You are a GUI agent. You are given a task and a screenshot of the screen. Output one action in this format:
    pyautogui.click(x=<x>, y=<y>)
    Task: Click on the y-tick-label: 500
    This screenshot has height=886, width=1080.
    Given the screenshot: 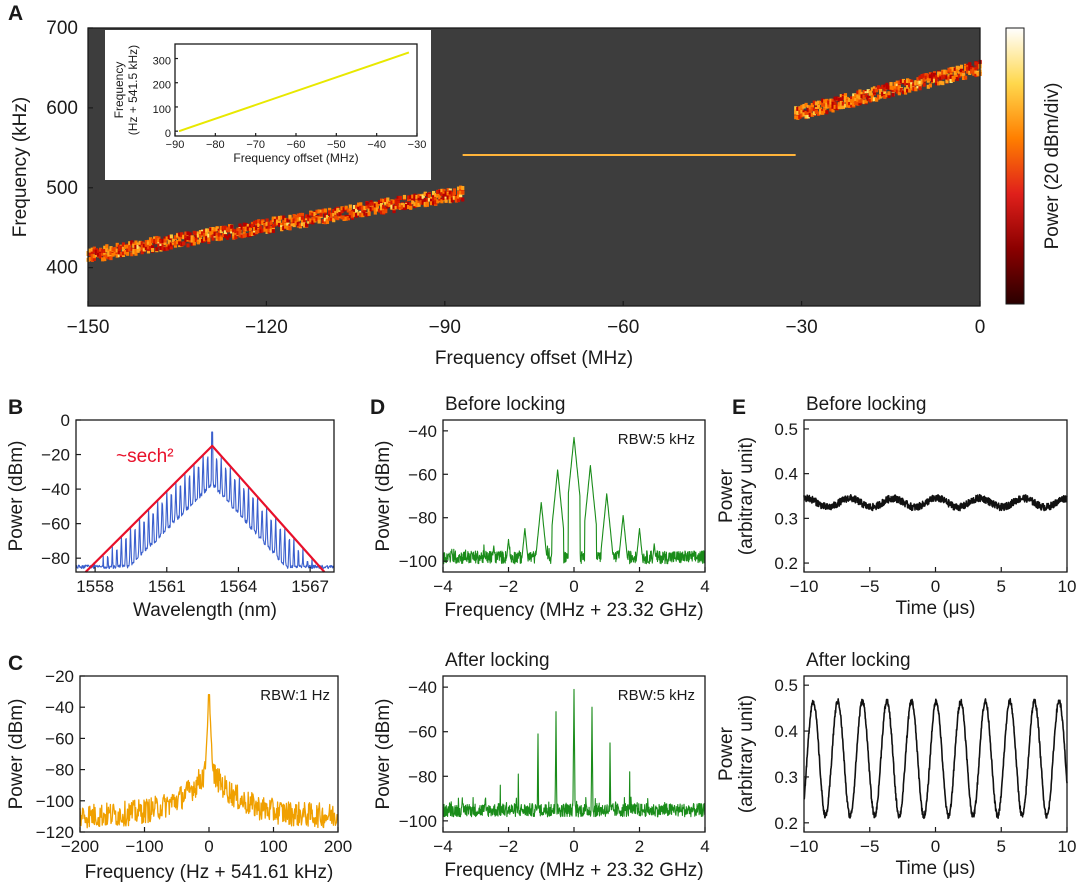 What is the action you would take?
    pyautogui.click(x=62, y=188)
    